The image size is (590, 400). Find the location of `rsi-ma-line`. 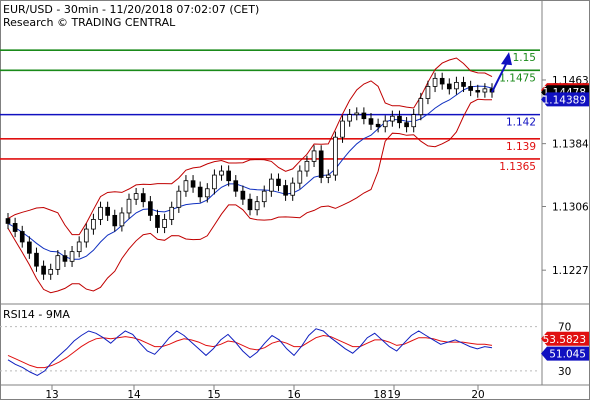

rsi-ma-line is located at coordinates (250, 351).